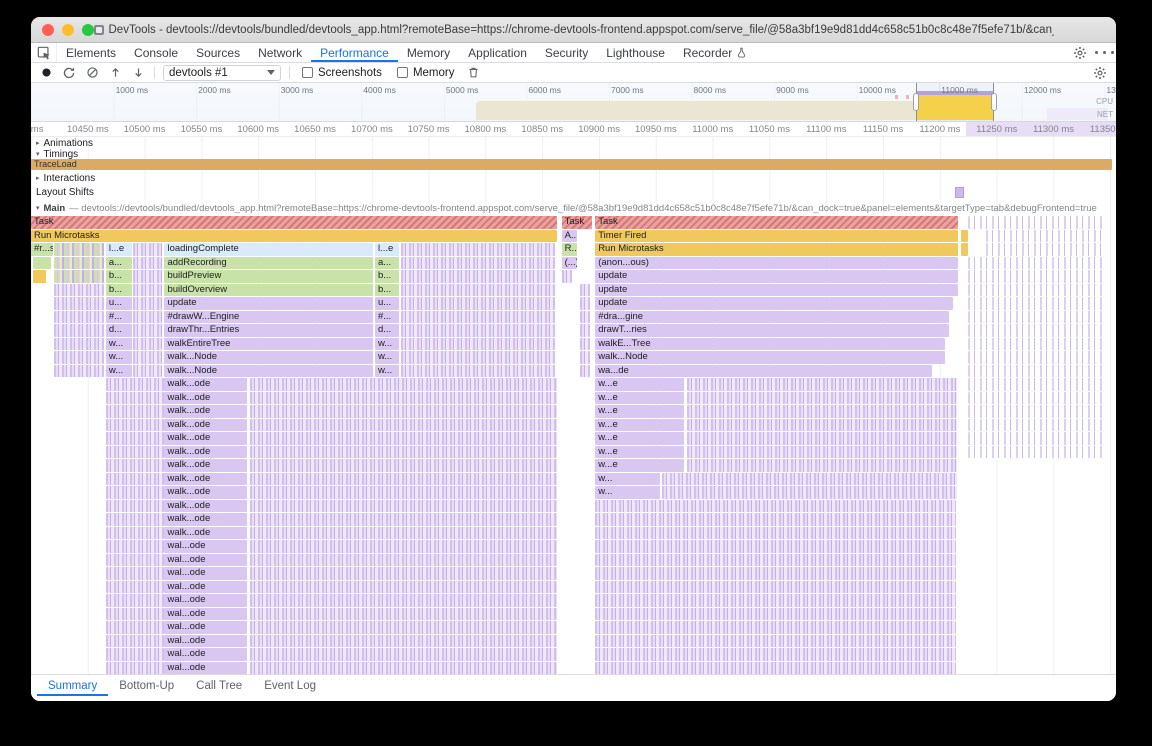 This screenshot has width=1152, height=746. What do you see at coordinates (955, 102) in the screenshot?
I see `overview-selection-window` at bounding box center [955, 102].